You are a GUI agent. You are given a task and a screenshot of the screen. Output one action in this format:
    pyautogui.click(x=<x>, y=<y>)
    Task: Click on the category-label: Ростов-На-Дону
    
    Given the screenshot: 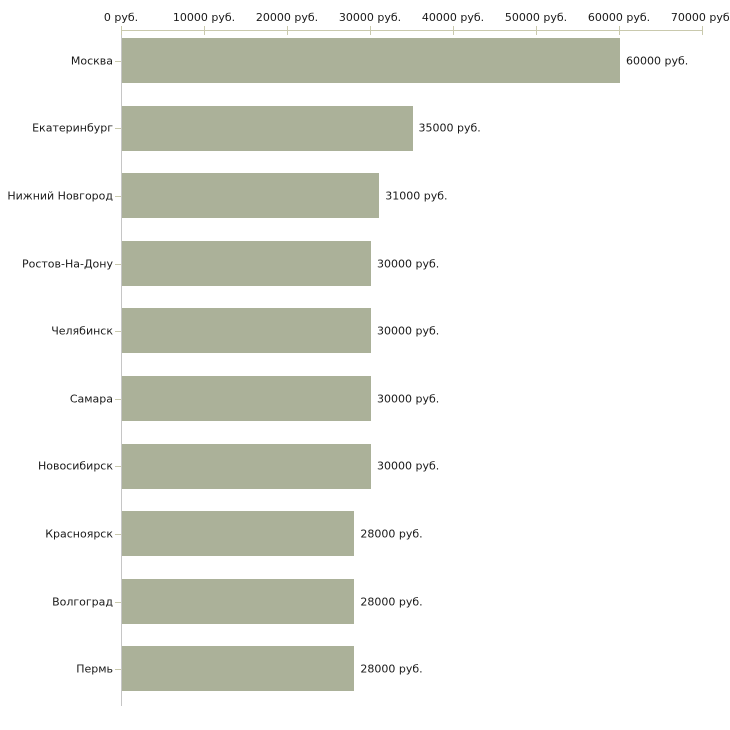 What is the action you would take?
    pyautogui.click(x=67, y=264)
    